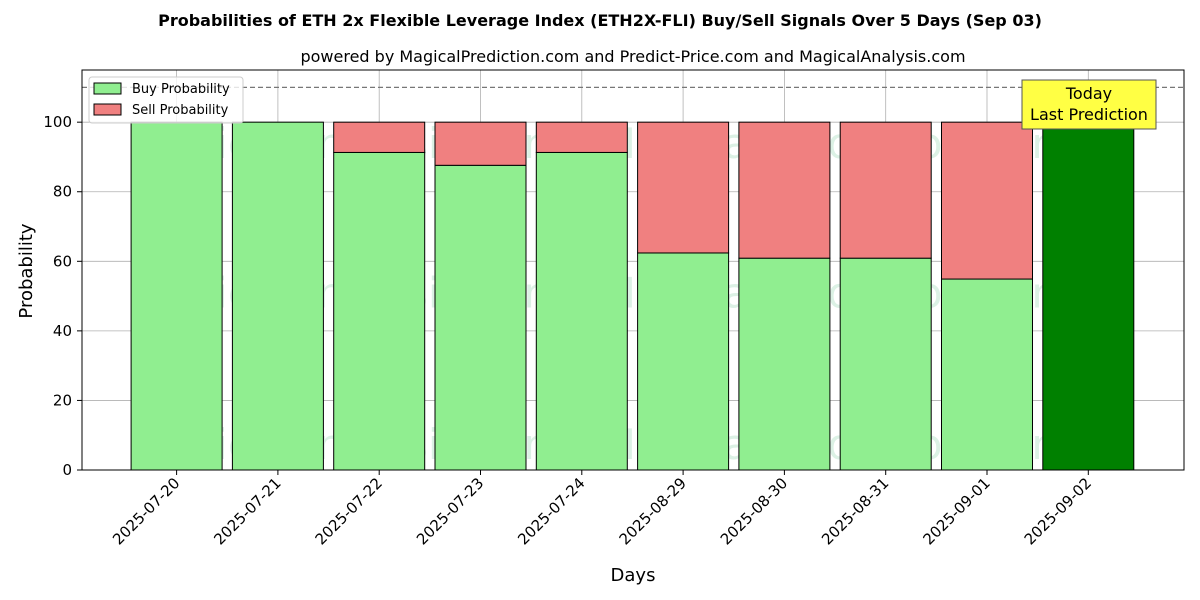 The width and height of the screenshot is (1200, 600). What do you see at coordinates (62, 400) in the screenshot?
I see `y-tick-label: 20` at bounding box center [62, 400].